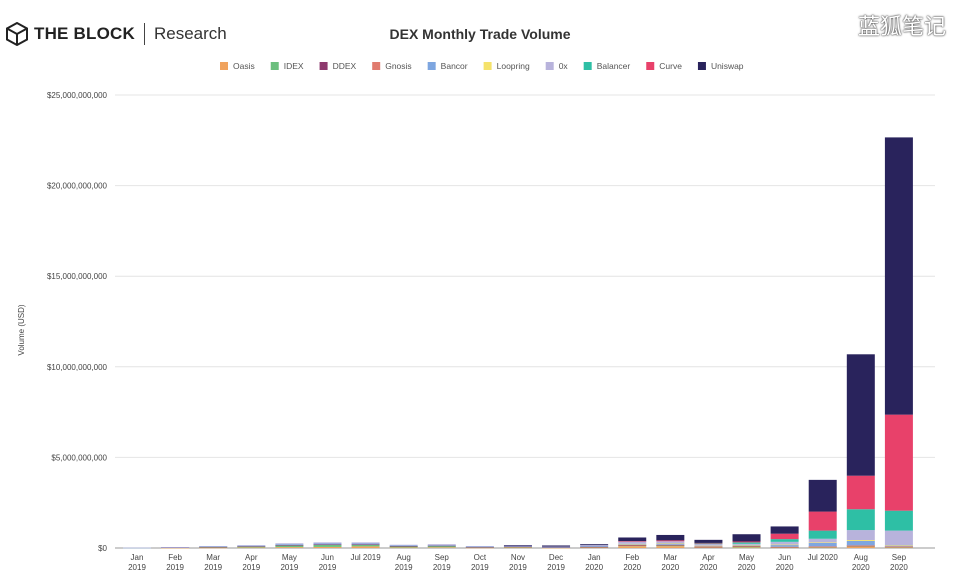 The image size is (960, 586). I want to click on brand-name: THE BLOCK, so click(84, 33).